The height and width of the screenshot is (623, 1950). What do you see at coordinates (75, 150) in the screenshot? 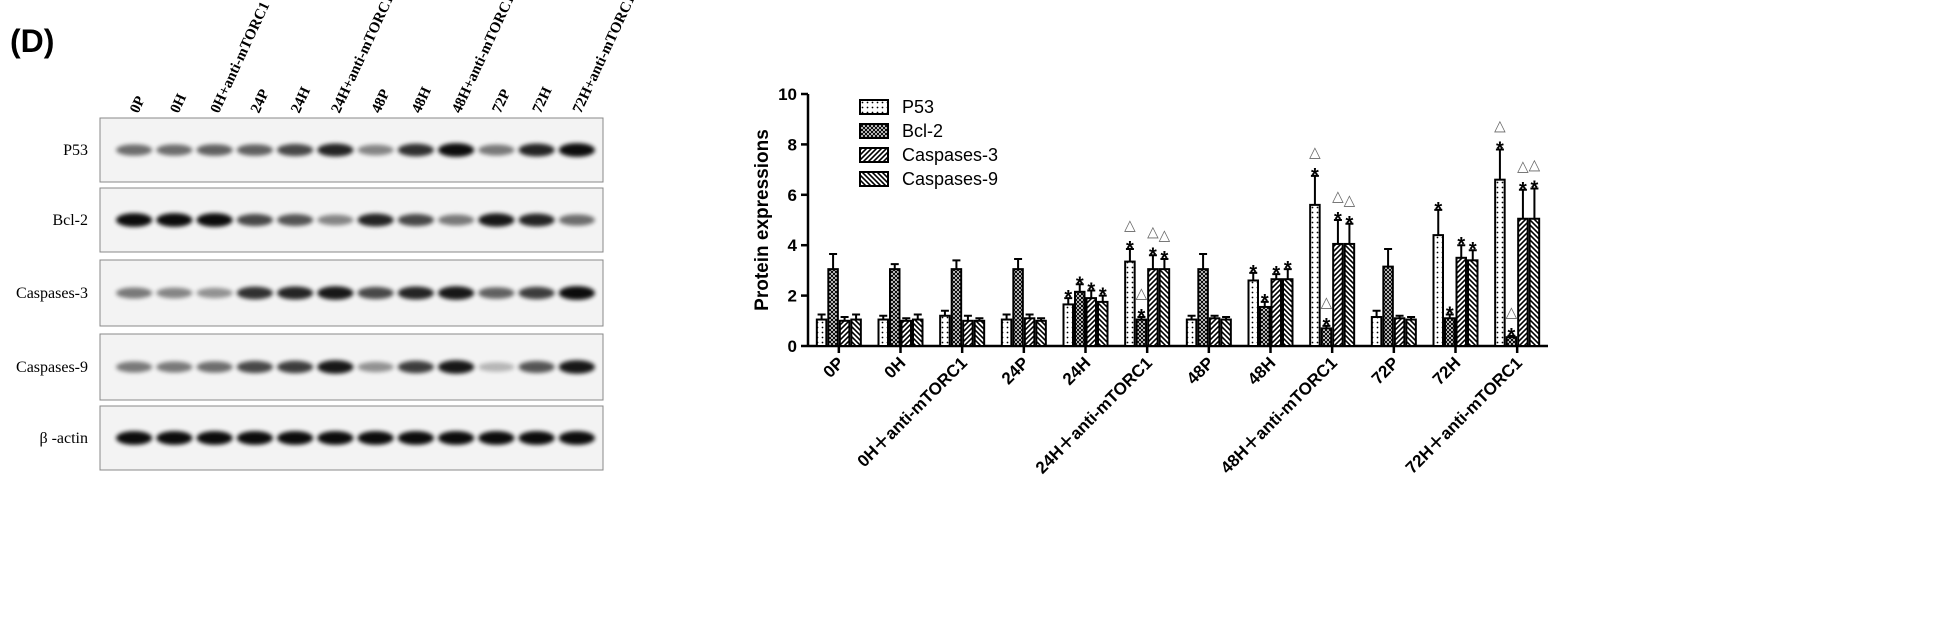
I see `row-label: P53` at bounding box center [75, 150].